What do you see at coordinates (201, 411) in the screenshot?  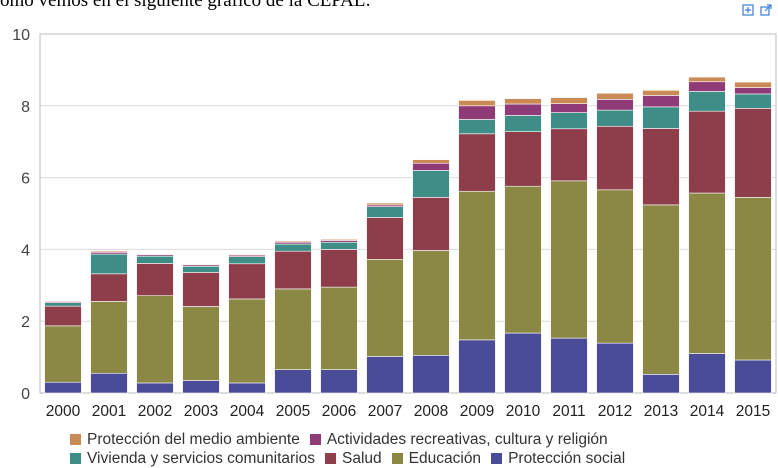 I see `x-tick-label: 2003` at bounding box center [201, 411].